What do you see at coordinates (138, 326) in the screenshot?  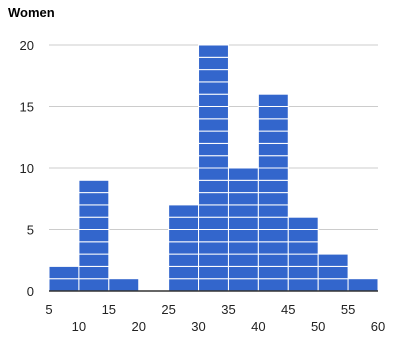 I see `x-tick-label: 20` at bounding box center [138, 326].